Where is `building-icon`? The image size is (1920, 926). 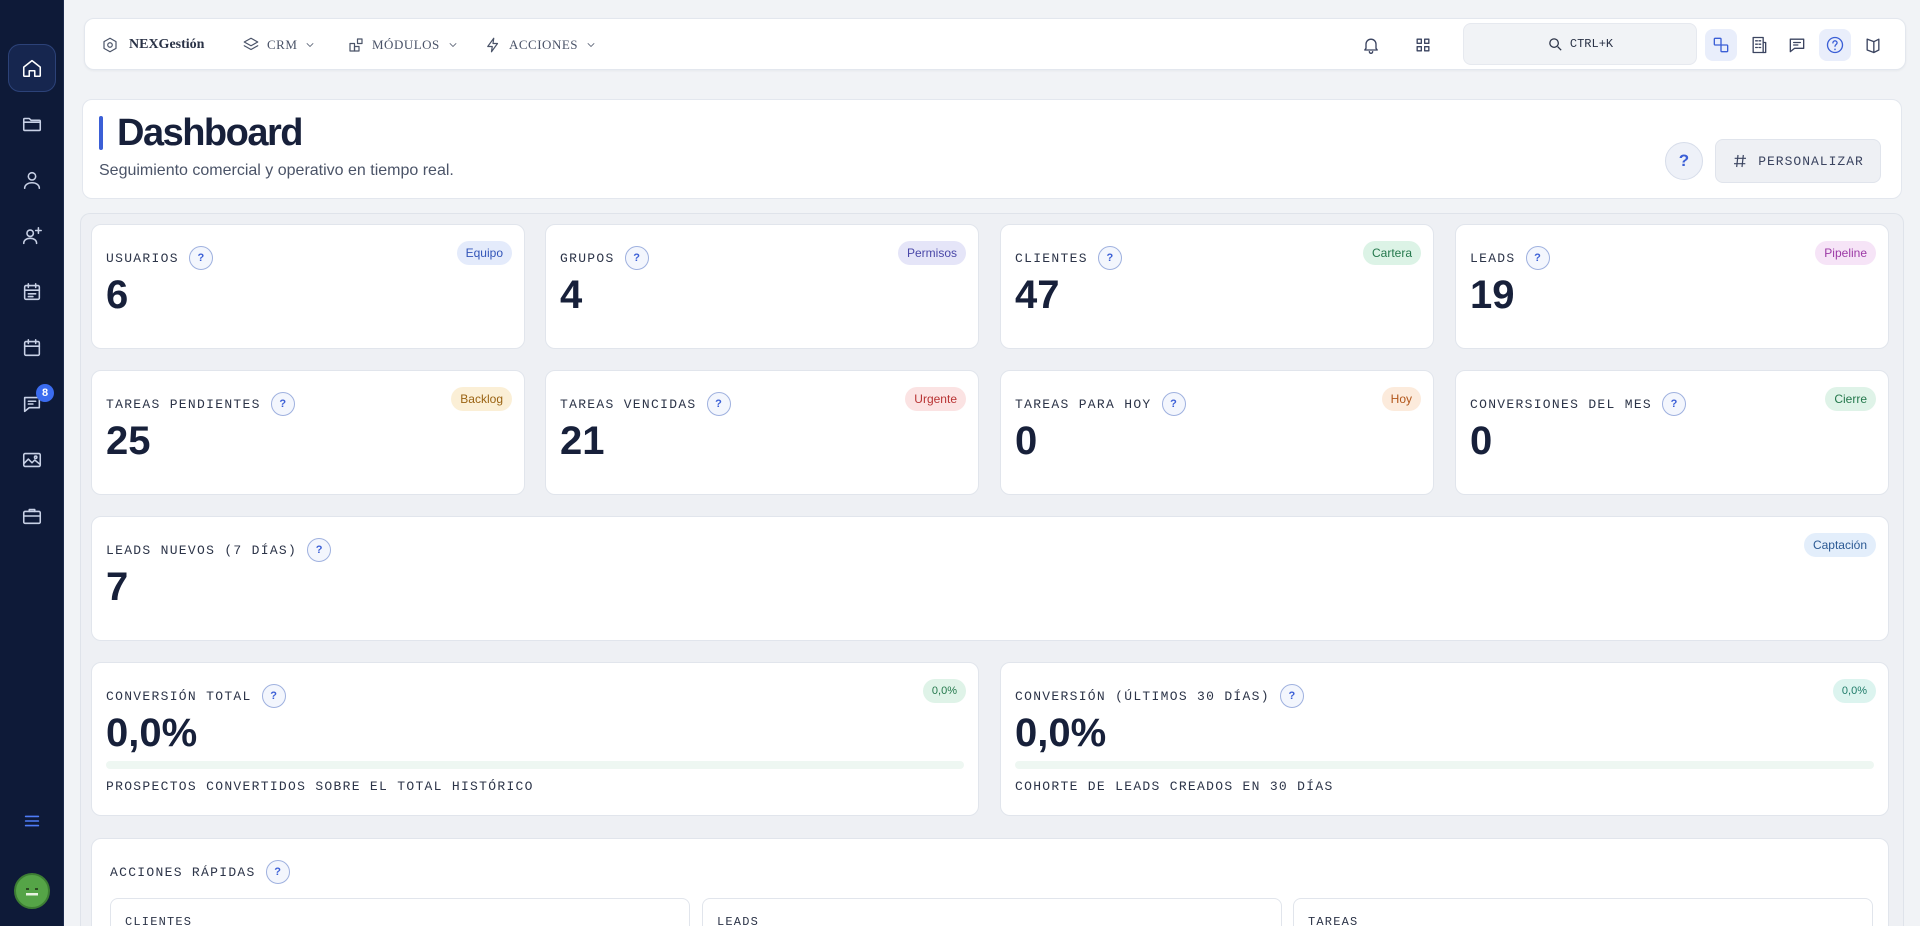 building-icon is located at coordinates (1759, 45).